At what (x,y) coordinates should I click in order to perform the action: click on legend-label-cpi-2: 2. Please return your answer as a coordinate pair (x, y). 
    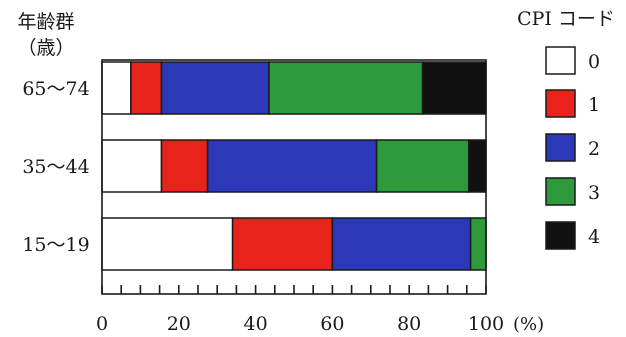
    Looking at the image, I should click on (594, 149).